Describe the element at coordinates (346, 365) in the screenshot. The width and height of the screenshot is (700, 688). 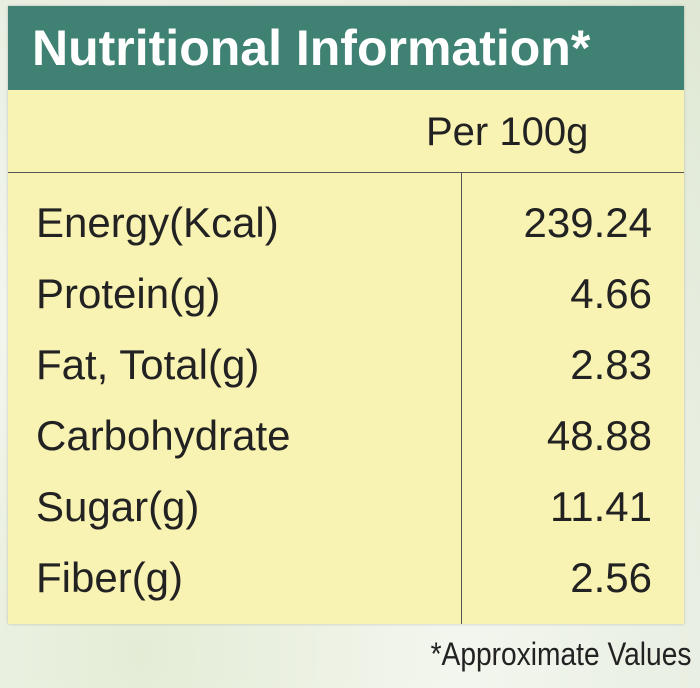
I see `table-row: Fat, Total(g) 2.83` at that location.